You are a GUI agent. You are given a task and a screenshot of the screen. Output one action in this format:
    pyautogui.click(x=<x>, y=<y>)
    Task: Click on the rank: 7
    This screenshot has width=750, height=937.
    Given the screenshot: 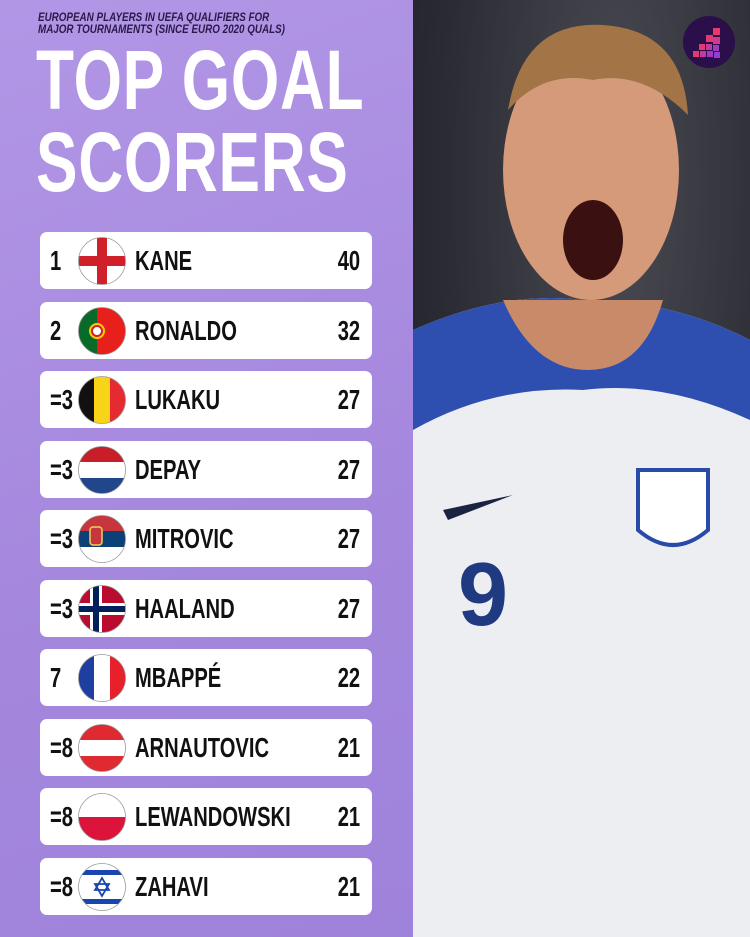 What is the action you would take?
    pyautogui.click(x=56, y=677)
    